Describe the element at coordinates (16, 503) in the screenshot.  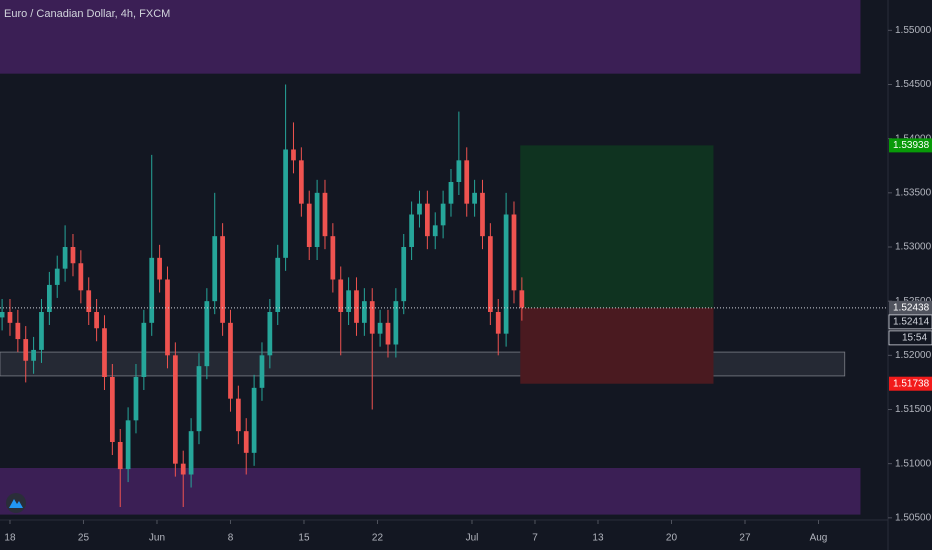
I see `logo` at that location.